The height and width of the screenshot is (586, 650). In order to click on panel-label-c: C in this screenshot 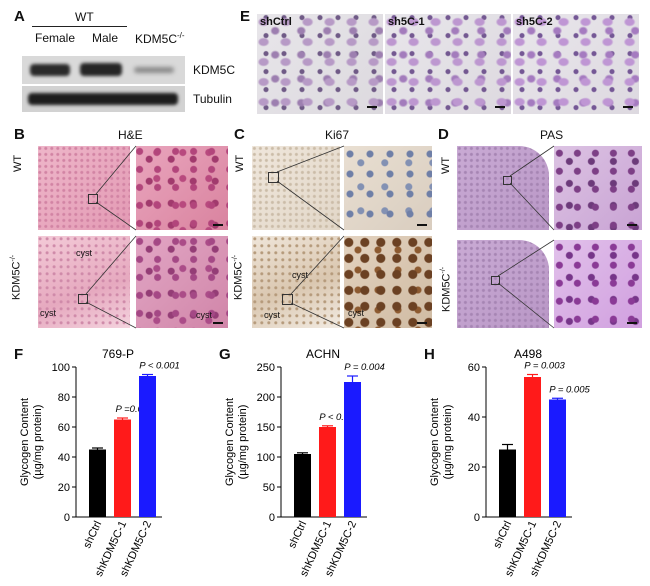, I will do `click(239, 134)`.